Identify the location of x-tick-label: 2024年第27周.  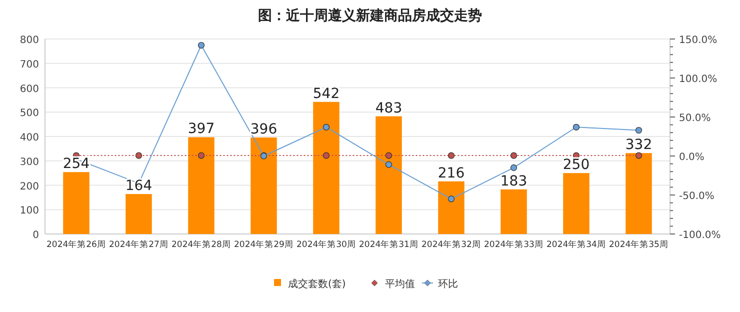
(138, 244).